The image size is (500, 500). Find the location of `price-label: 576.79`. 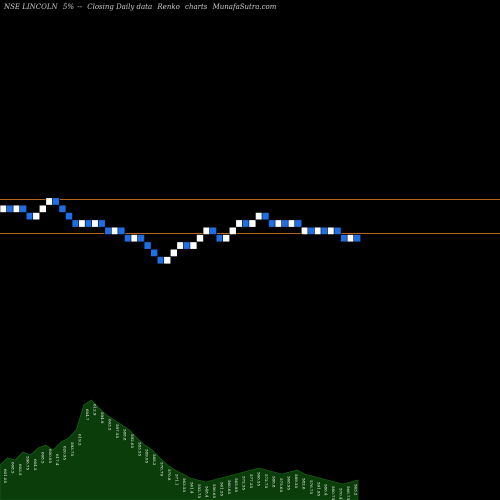

price-label: 576.79 is located at coordinates (162, 469).